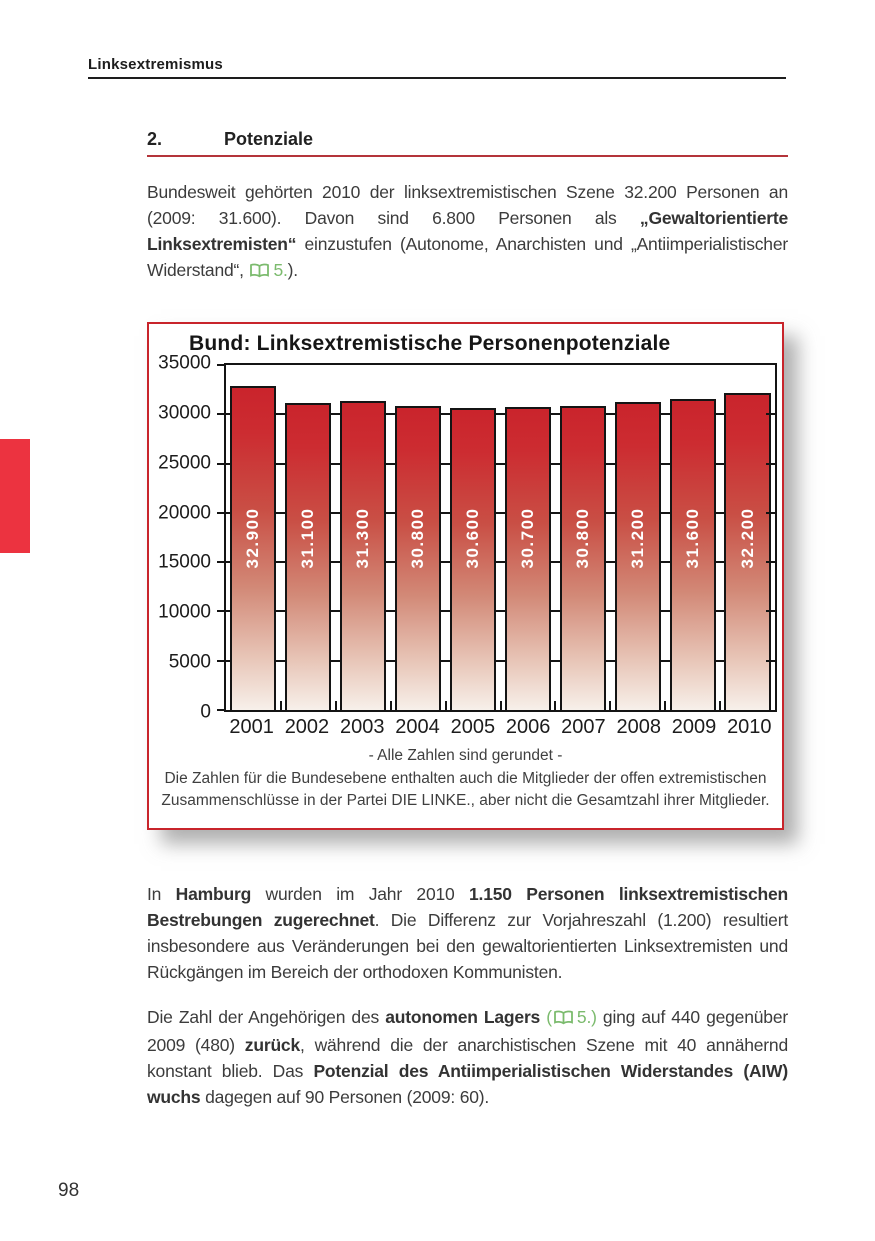 The image size is (875, 1241). I want to click on bar-value-label: 30.800, so click(582, 537).